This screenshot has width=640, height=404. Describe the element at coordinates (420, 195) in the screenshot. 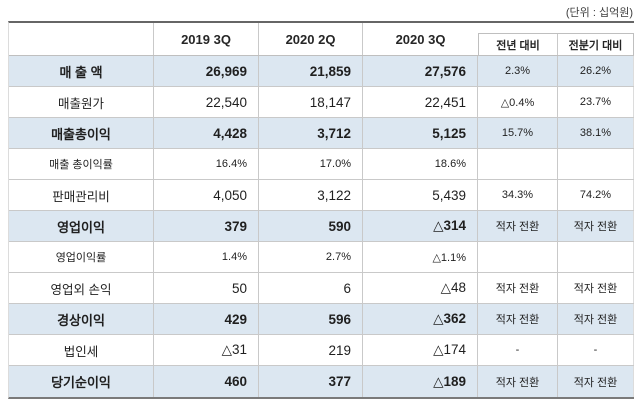

I see `value-2020-3q: 5,439` at that location.